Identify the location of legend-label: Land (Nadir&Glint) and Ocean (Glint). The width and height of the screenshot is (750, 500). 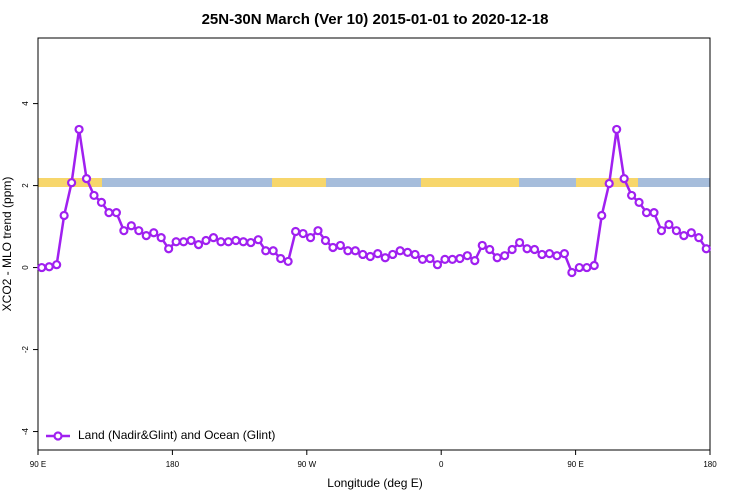
(176, 435).